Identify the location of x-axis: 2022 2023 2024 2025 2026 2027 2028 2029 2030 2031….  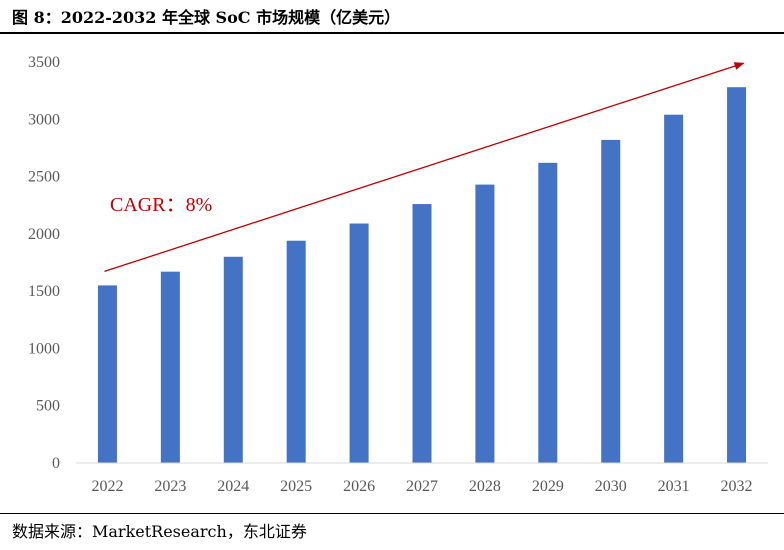
(422, 478).